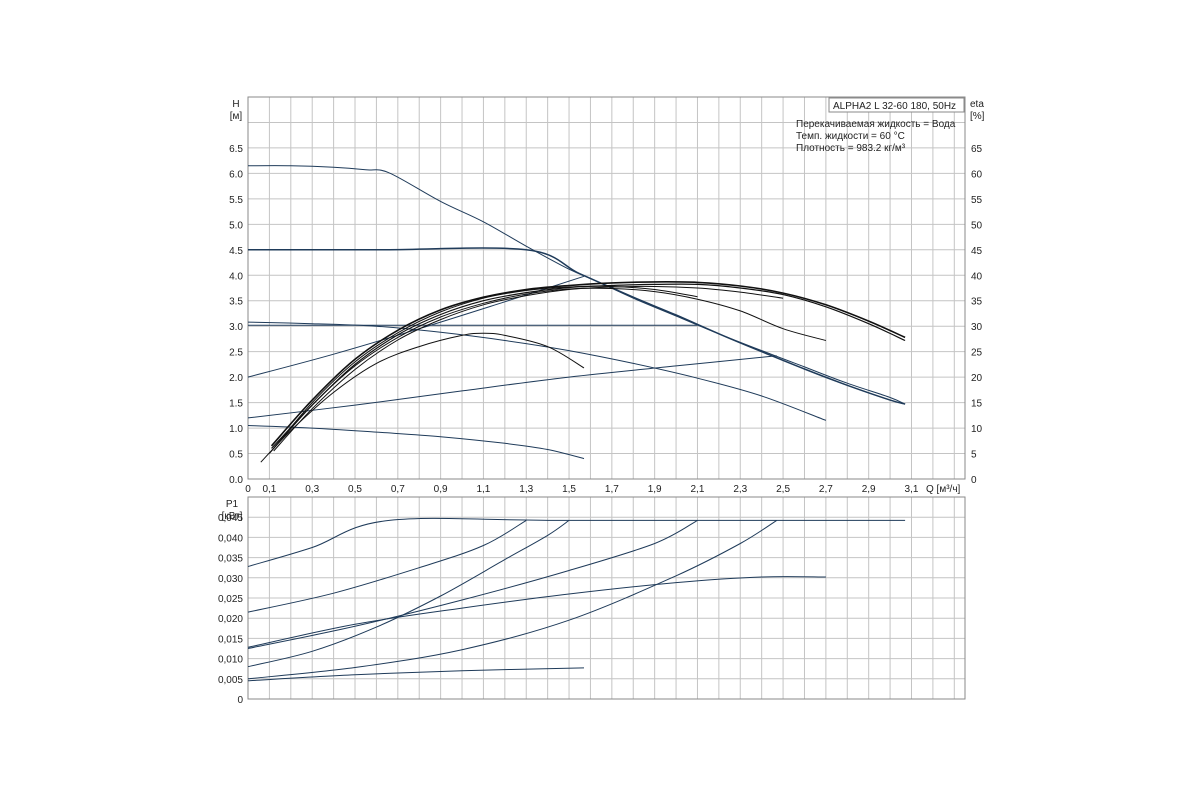 The height and width of the screenshot is (800, 1200). I want to click on legend-line-fluid: Перекачиваемая жидкость = Вода, so click(876, 124).